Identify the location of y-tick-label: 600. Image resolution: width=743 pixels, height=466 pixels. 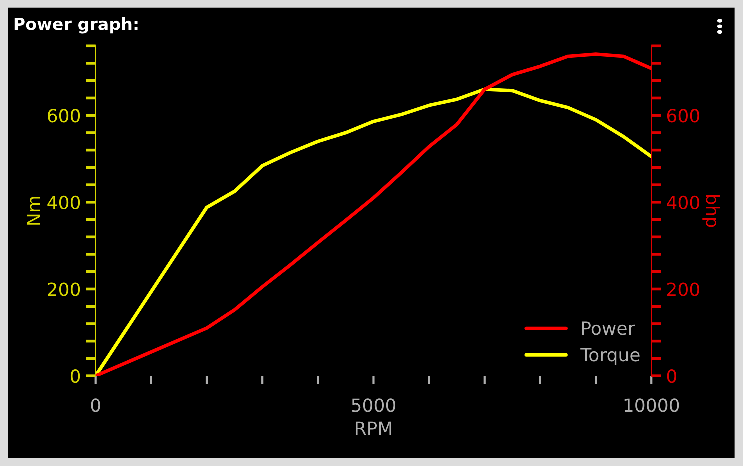
(64, 116).